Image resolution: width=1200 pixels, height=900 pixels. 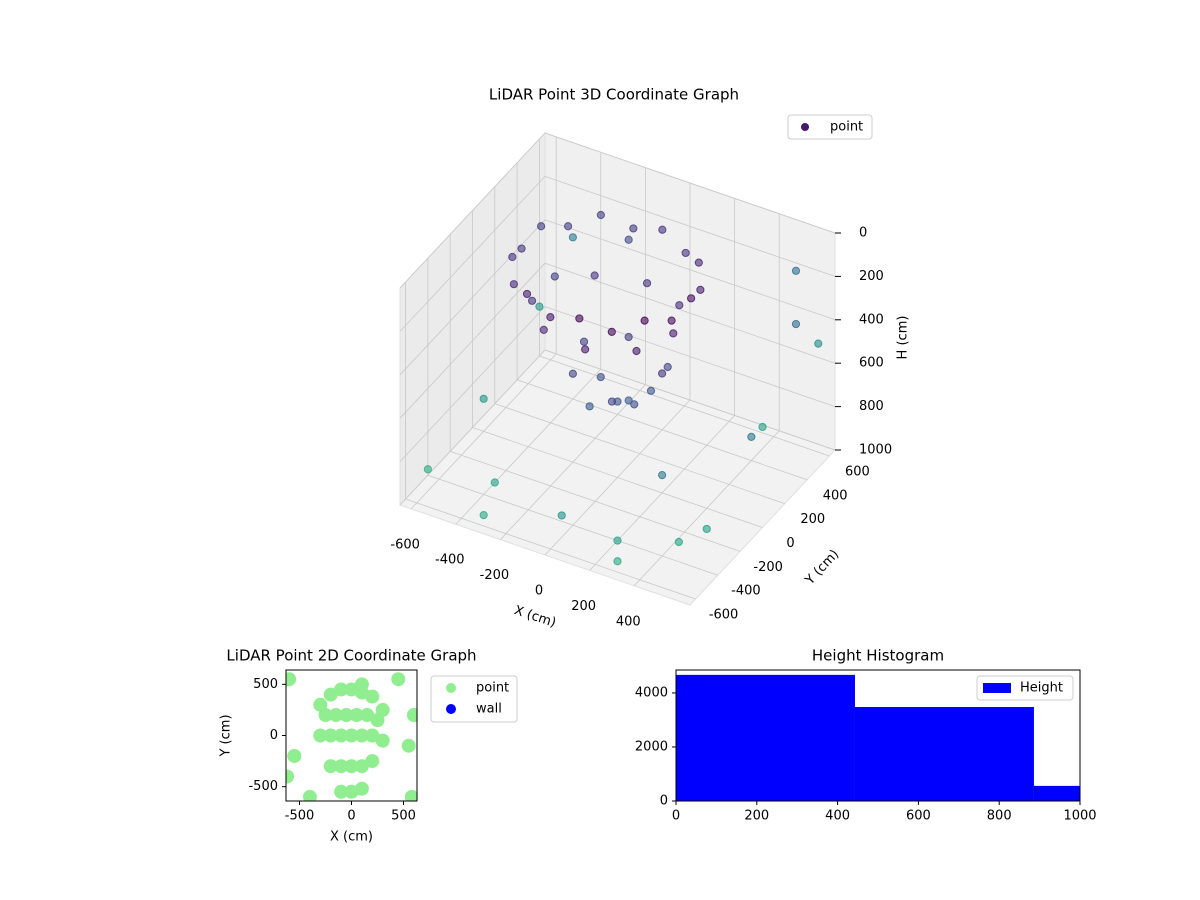 I want to click on plot-frame, so click(x=878, y=735).